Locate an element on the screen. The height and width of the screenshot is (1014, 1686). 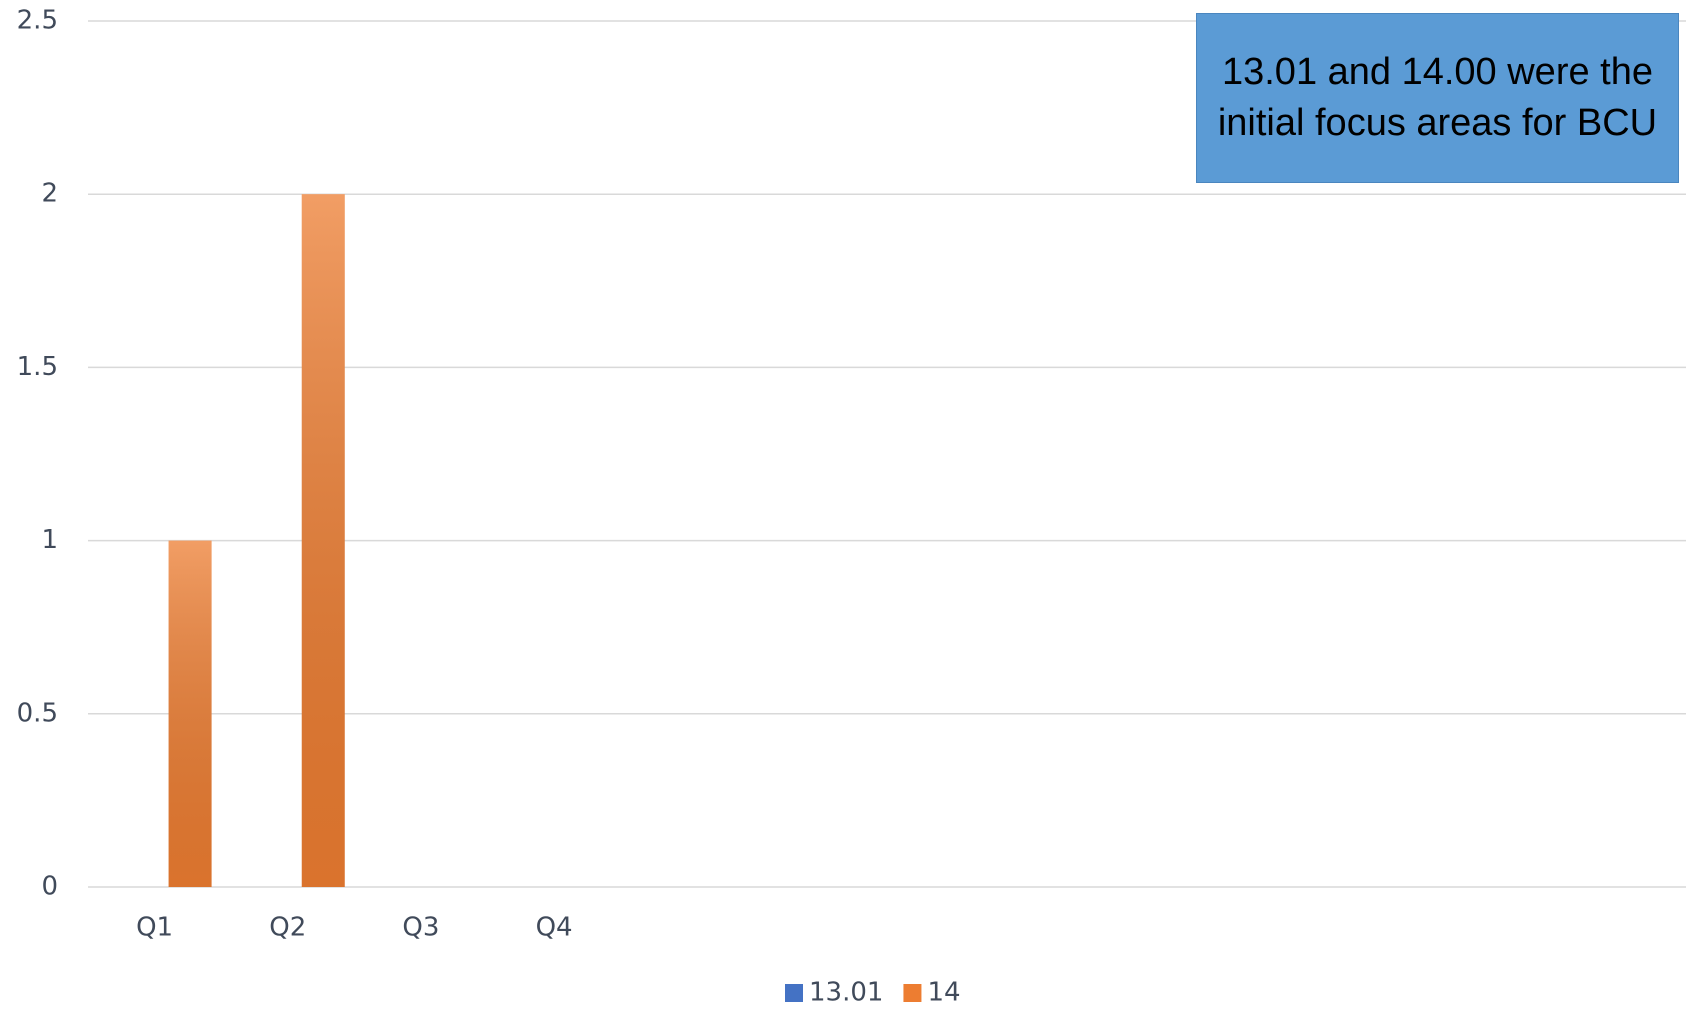
y-tick-label: 0 is located at coordinates (49, 887).